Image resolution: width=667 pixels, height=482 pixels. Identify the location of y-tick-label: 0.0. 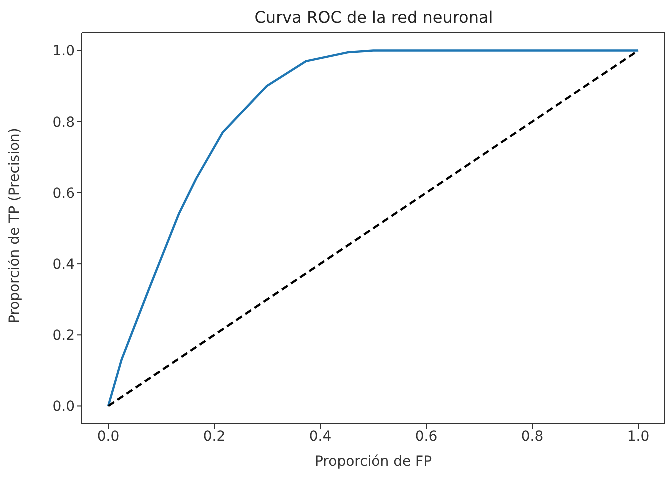
(63, 407).